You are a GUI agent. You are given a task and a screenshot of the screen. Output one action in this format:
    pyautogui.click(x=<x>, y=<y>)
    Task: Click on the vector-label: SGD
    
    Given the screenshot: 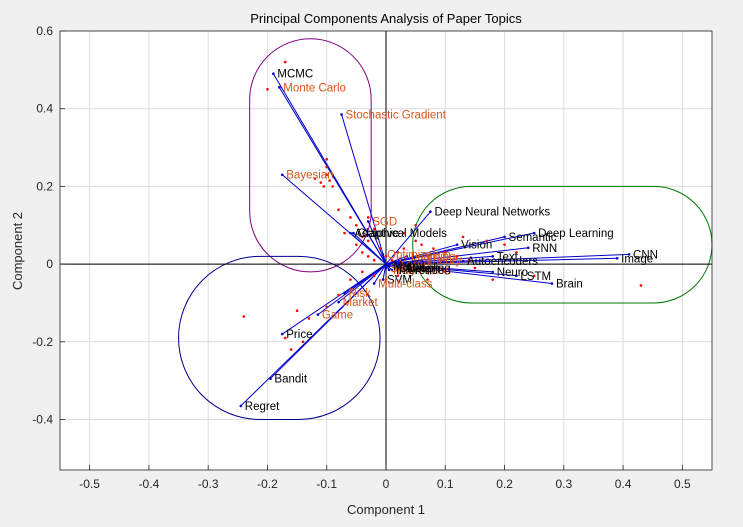 What is the action you would take?
    pyautogui.click(x=384, y=222)
    